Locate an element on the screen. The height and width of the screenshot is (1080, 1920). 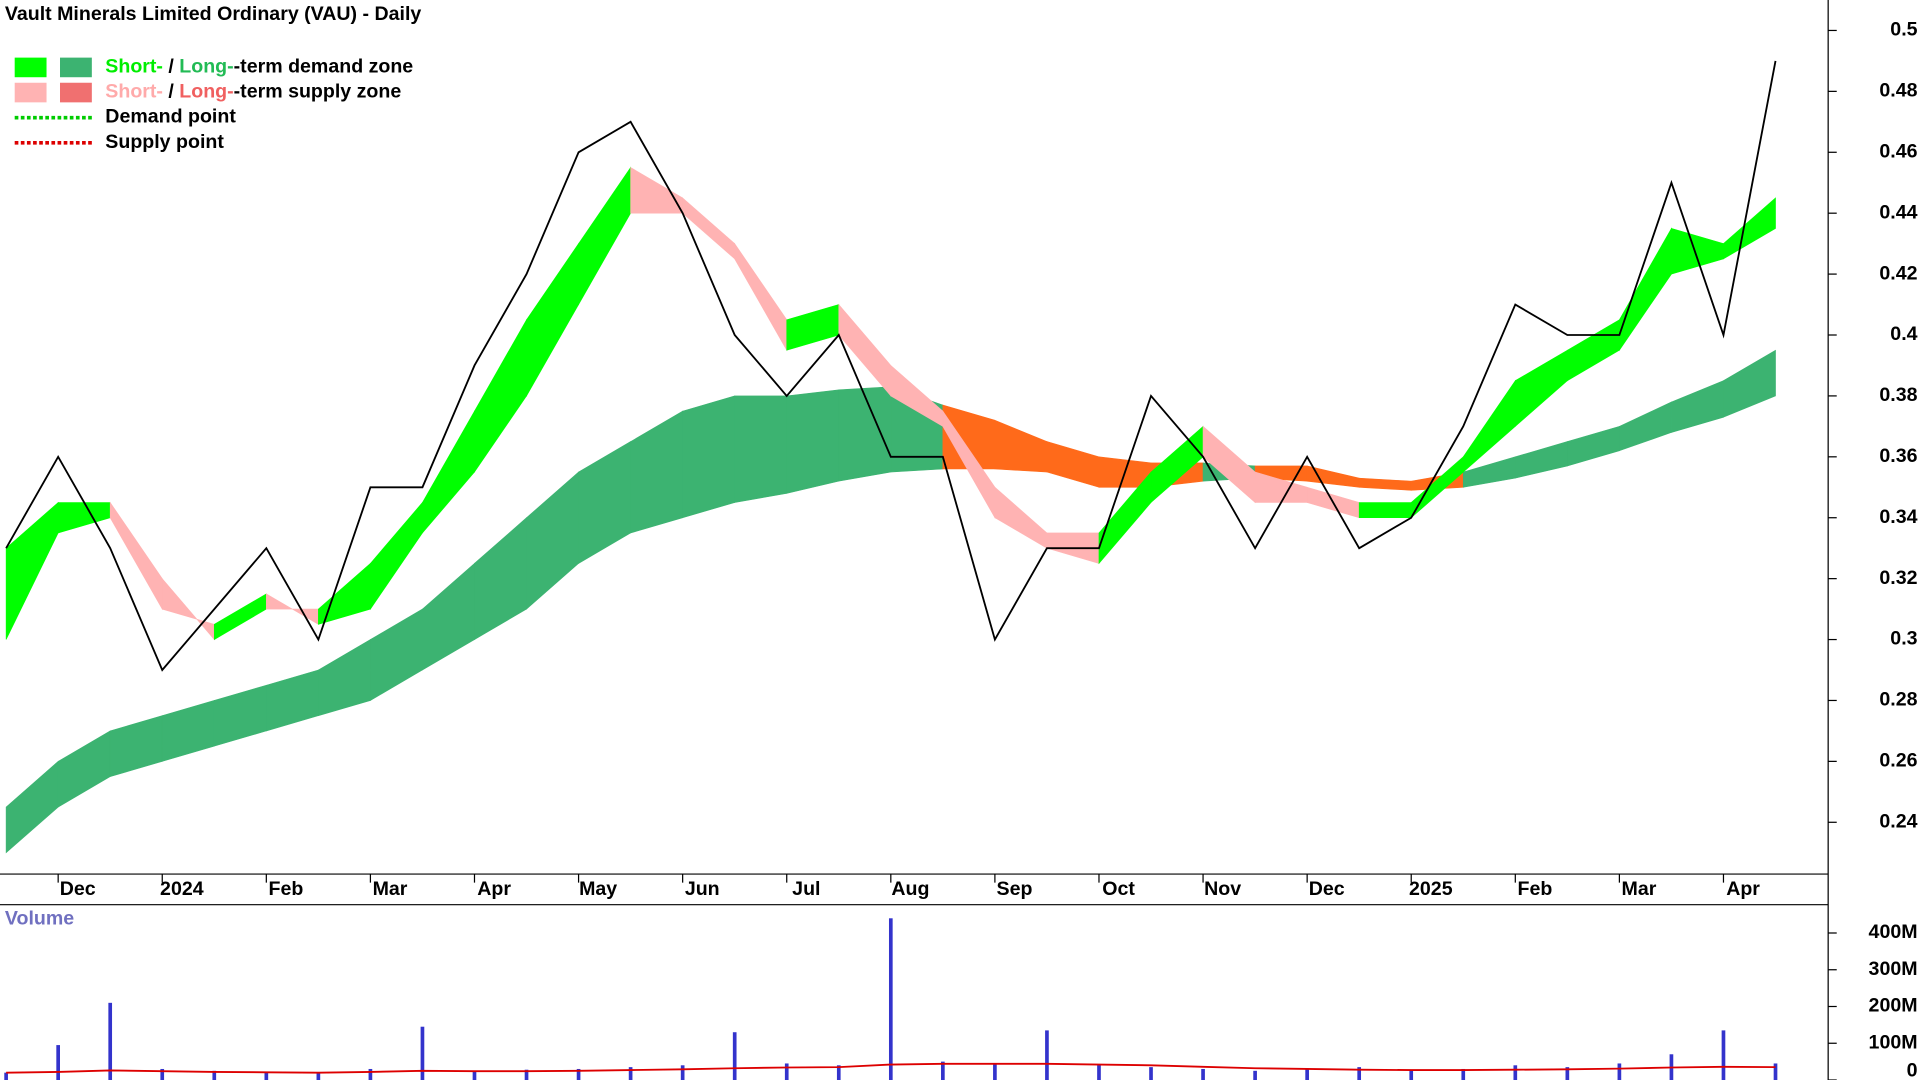
y-tick-label: 0.4 is located at coordinates (1903, 334).